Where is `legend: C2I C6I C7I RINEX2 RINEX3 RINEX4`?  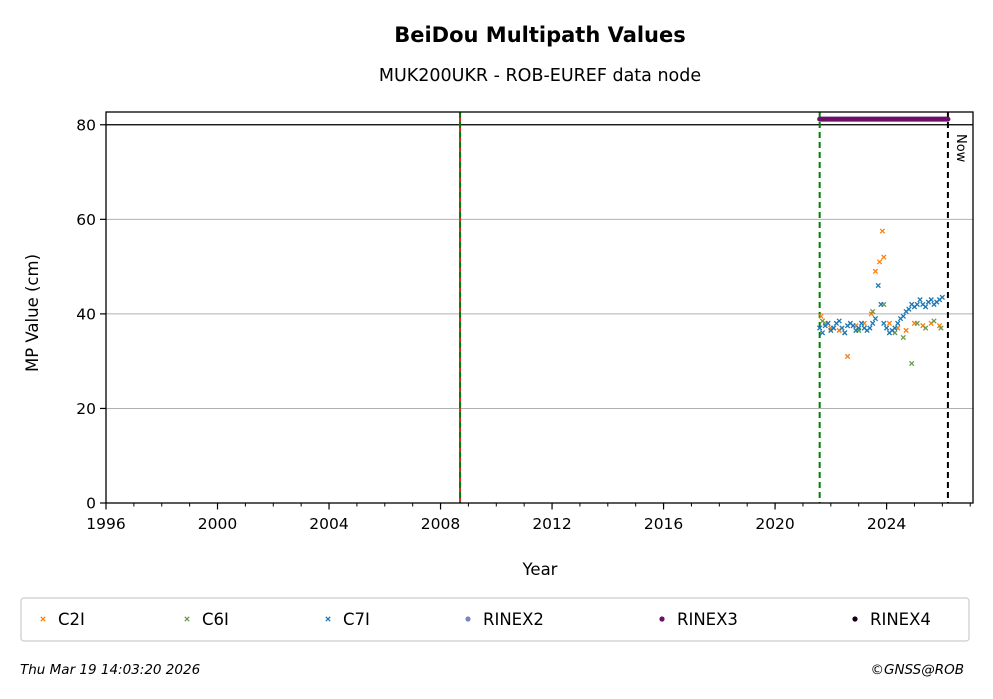
legend: C2I C6I C7I RINEX2 RINEX3 RINEX4 is located at coordinates (485, 619).